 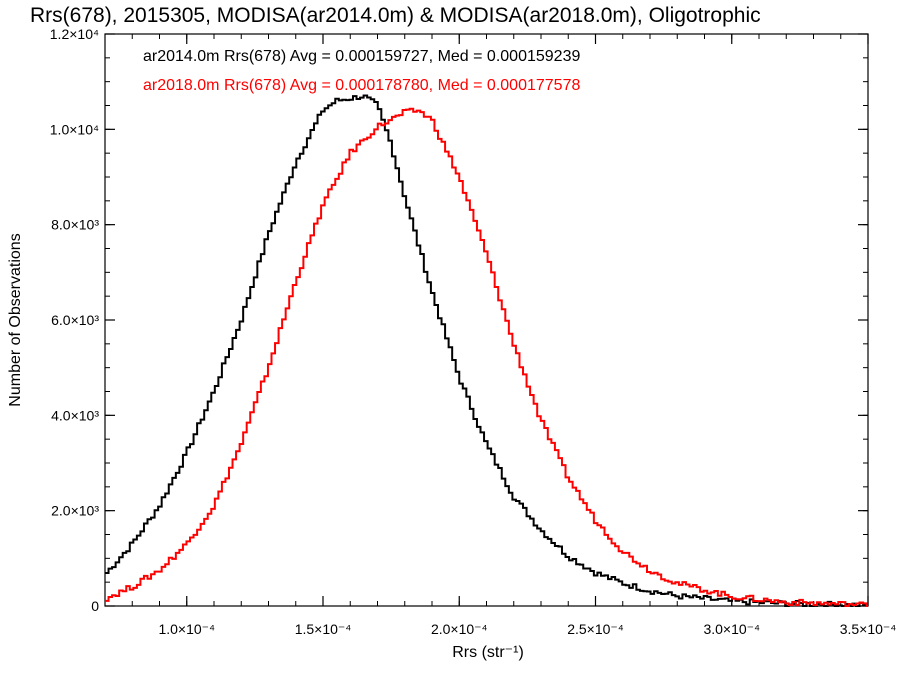 What do you see at coordinates (323, 629) in the screenshot?
I see `x-tick-label: 1.5×10⁻⁴` at bounding box center [323, 629].